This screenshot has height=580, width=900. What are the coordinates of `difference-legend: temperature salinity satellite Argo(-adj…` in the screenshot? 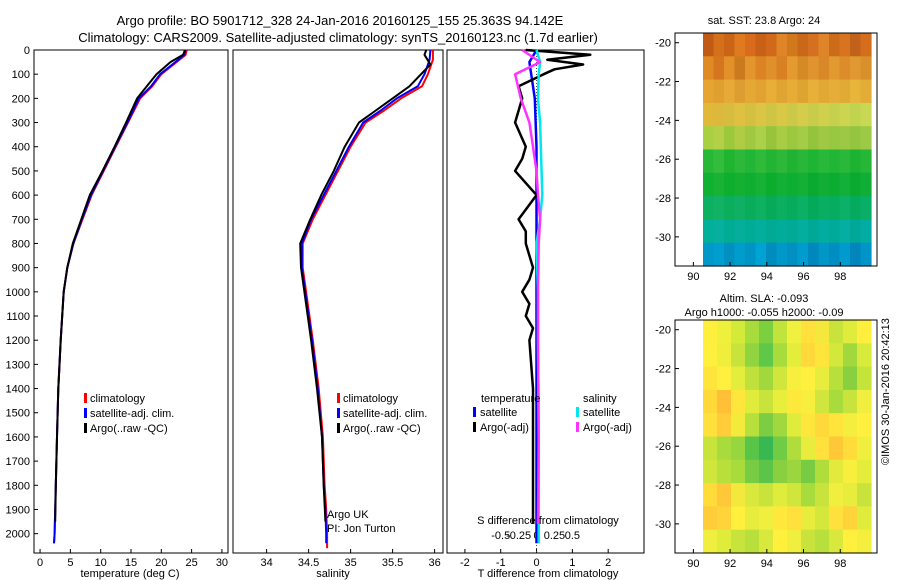 It's located at (552, 413).